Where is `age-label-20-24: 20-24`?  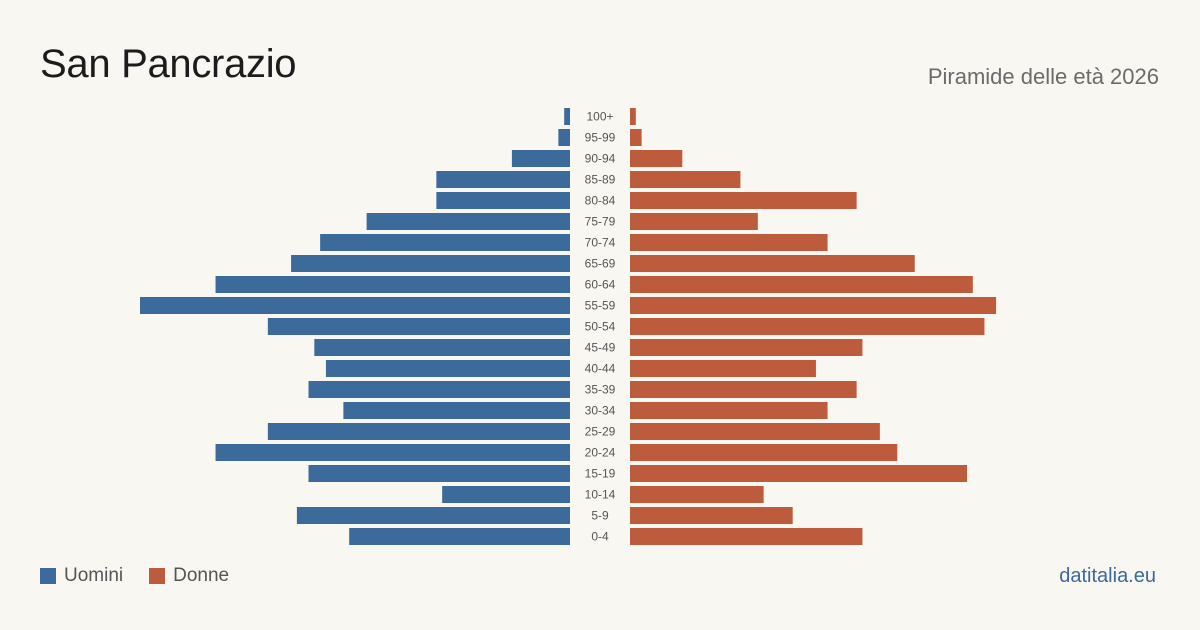 age-label-20-24: 20-24 is located at coordinates (600, 453).